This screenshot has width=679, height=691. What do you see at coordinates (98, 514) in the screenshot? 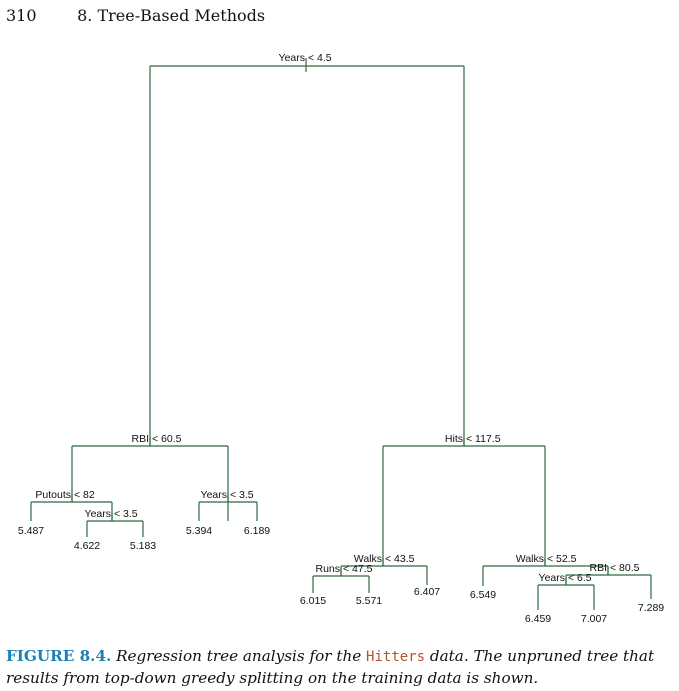
I see `split-variable-LLR: Years` at bounding box center [98, 514].